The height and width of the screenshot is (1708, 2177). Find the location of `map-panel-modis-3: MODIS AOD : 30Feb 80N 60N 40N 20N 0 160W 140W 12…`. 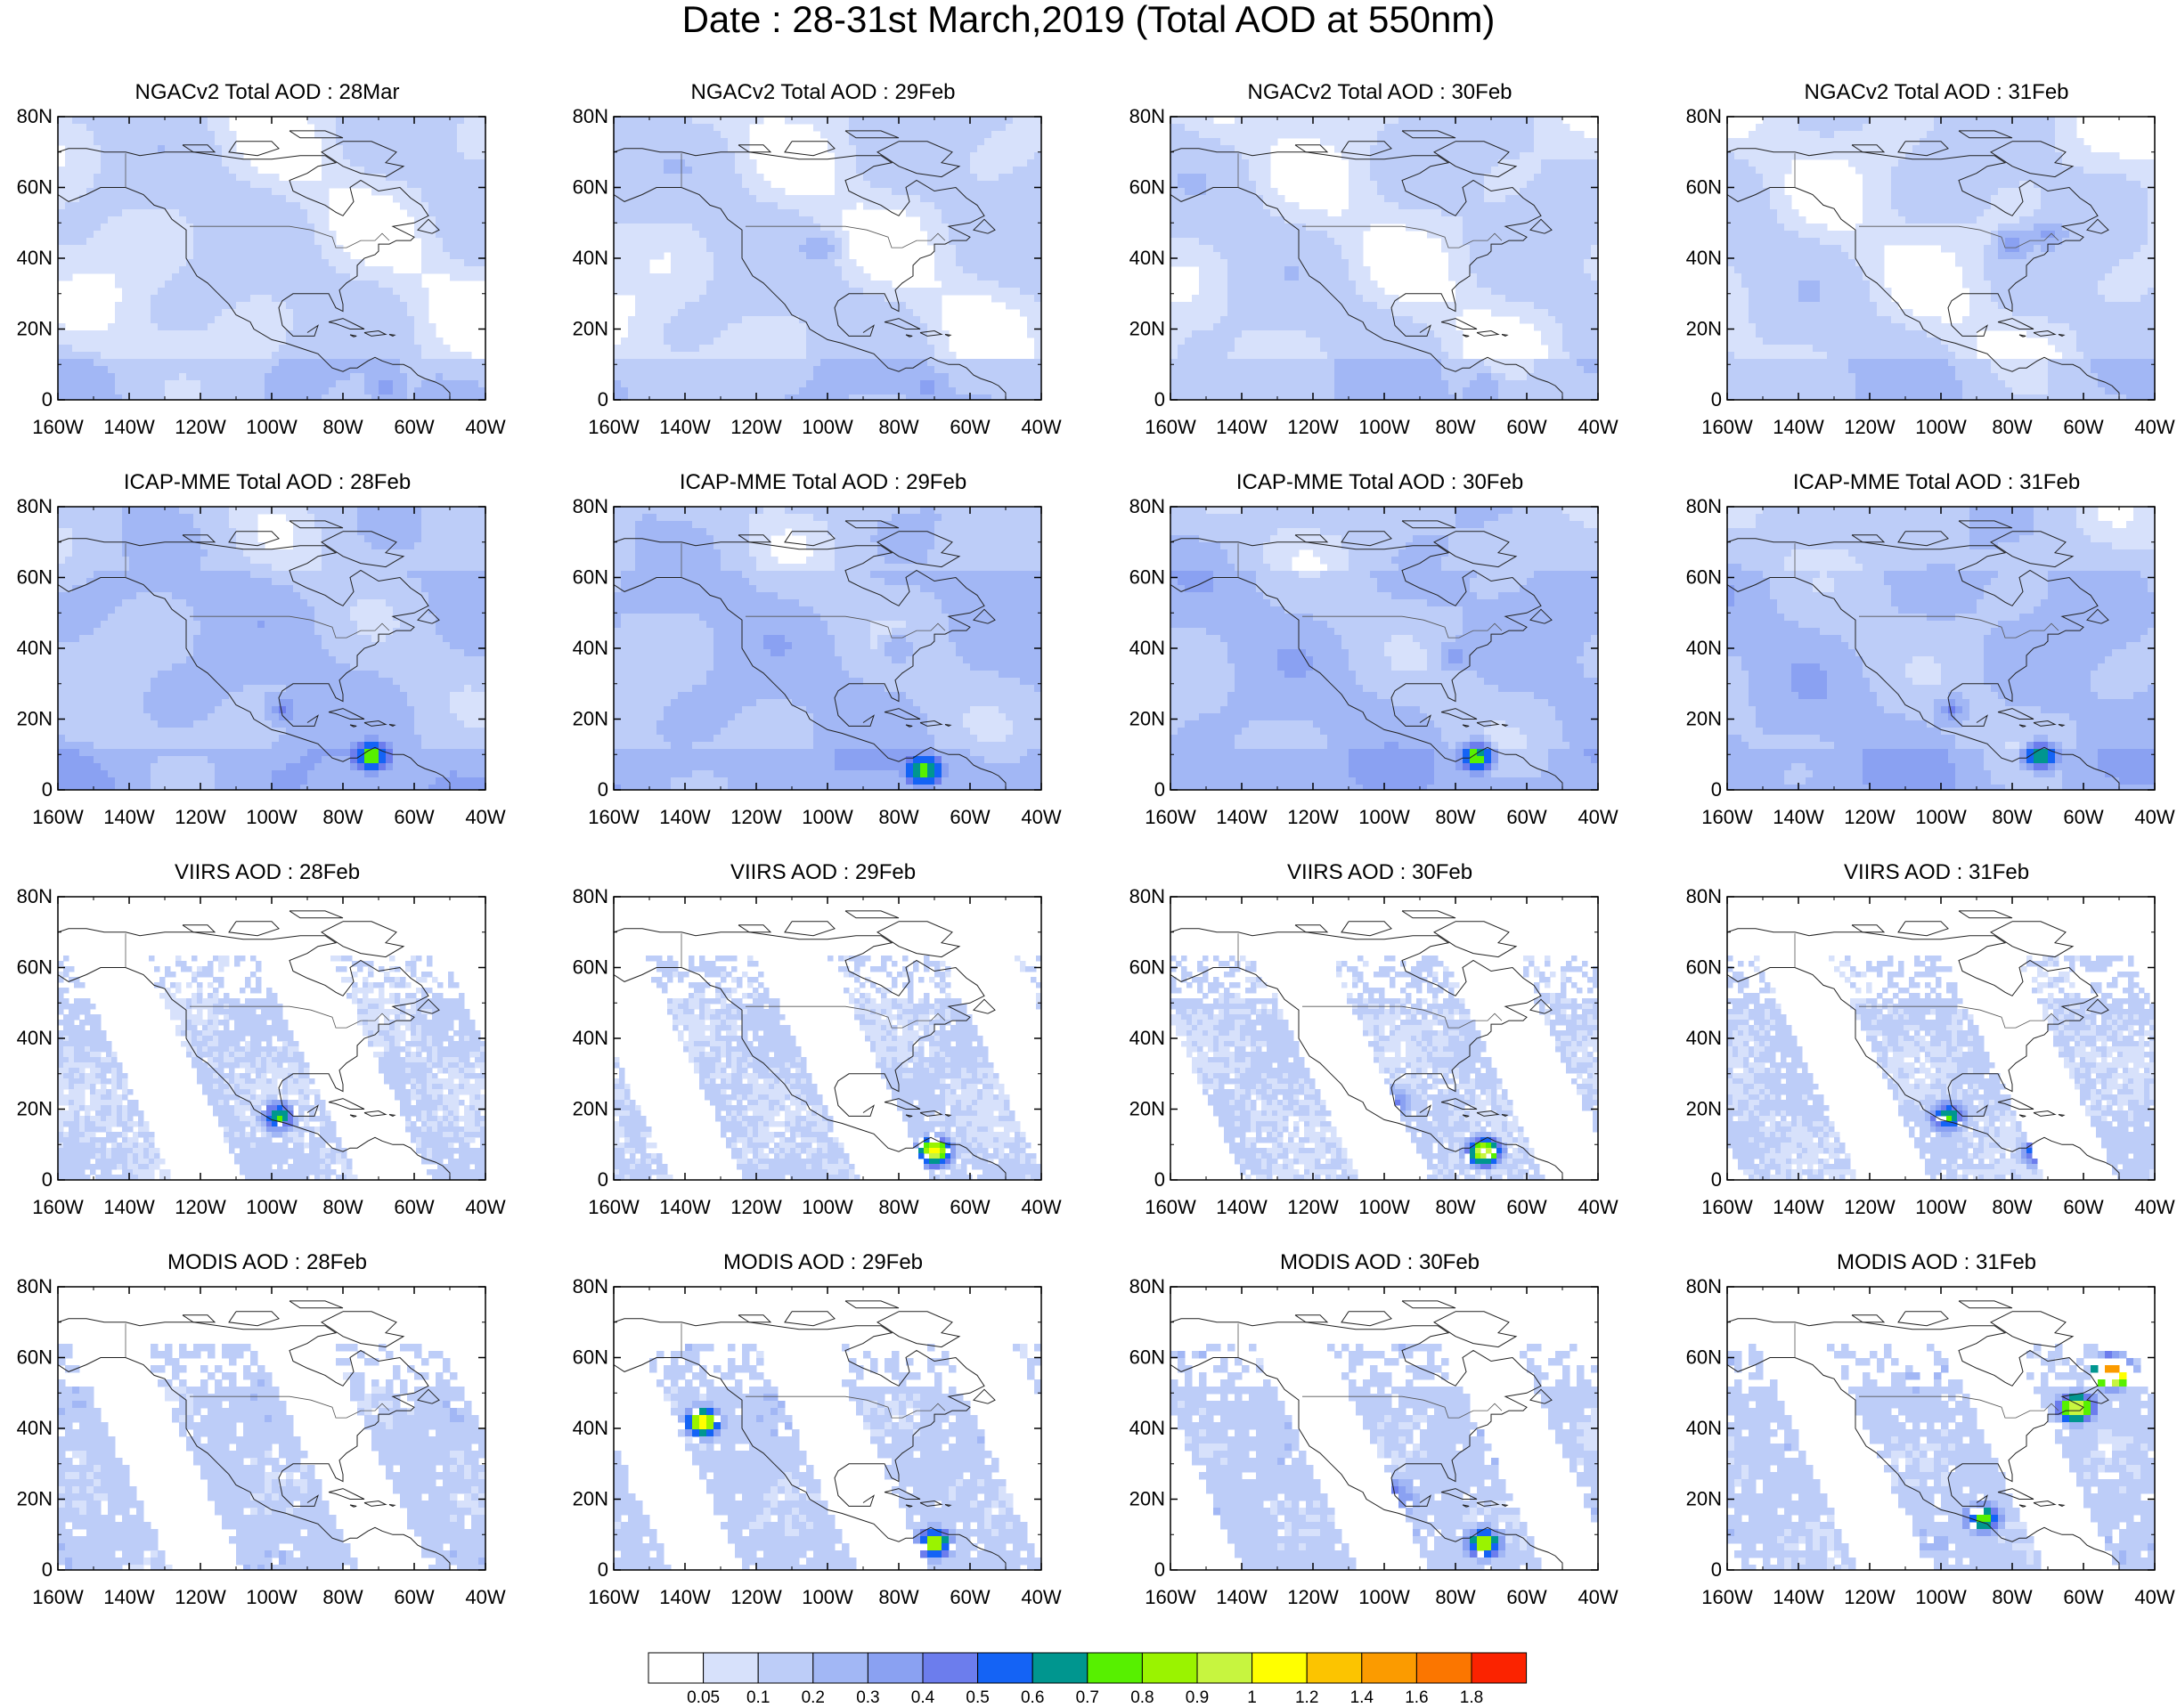

map-panel-modis-3: MODIS AOD : 30Feb 80N 60N 40N 20N 0 160W 140W 12… is located at coordinates (1380, 1438).